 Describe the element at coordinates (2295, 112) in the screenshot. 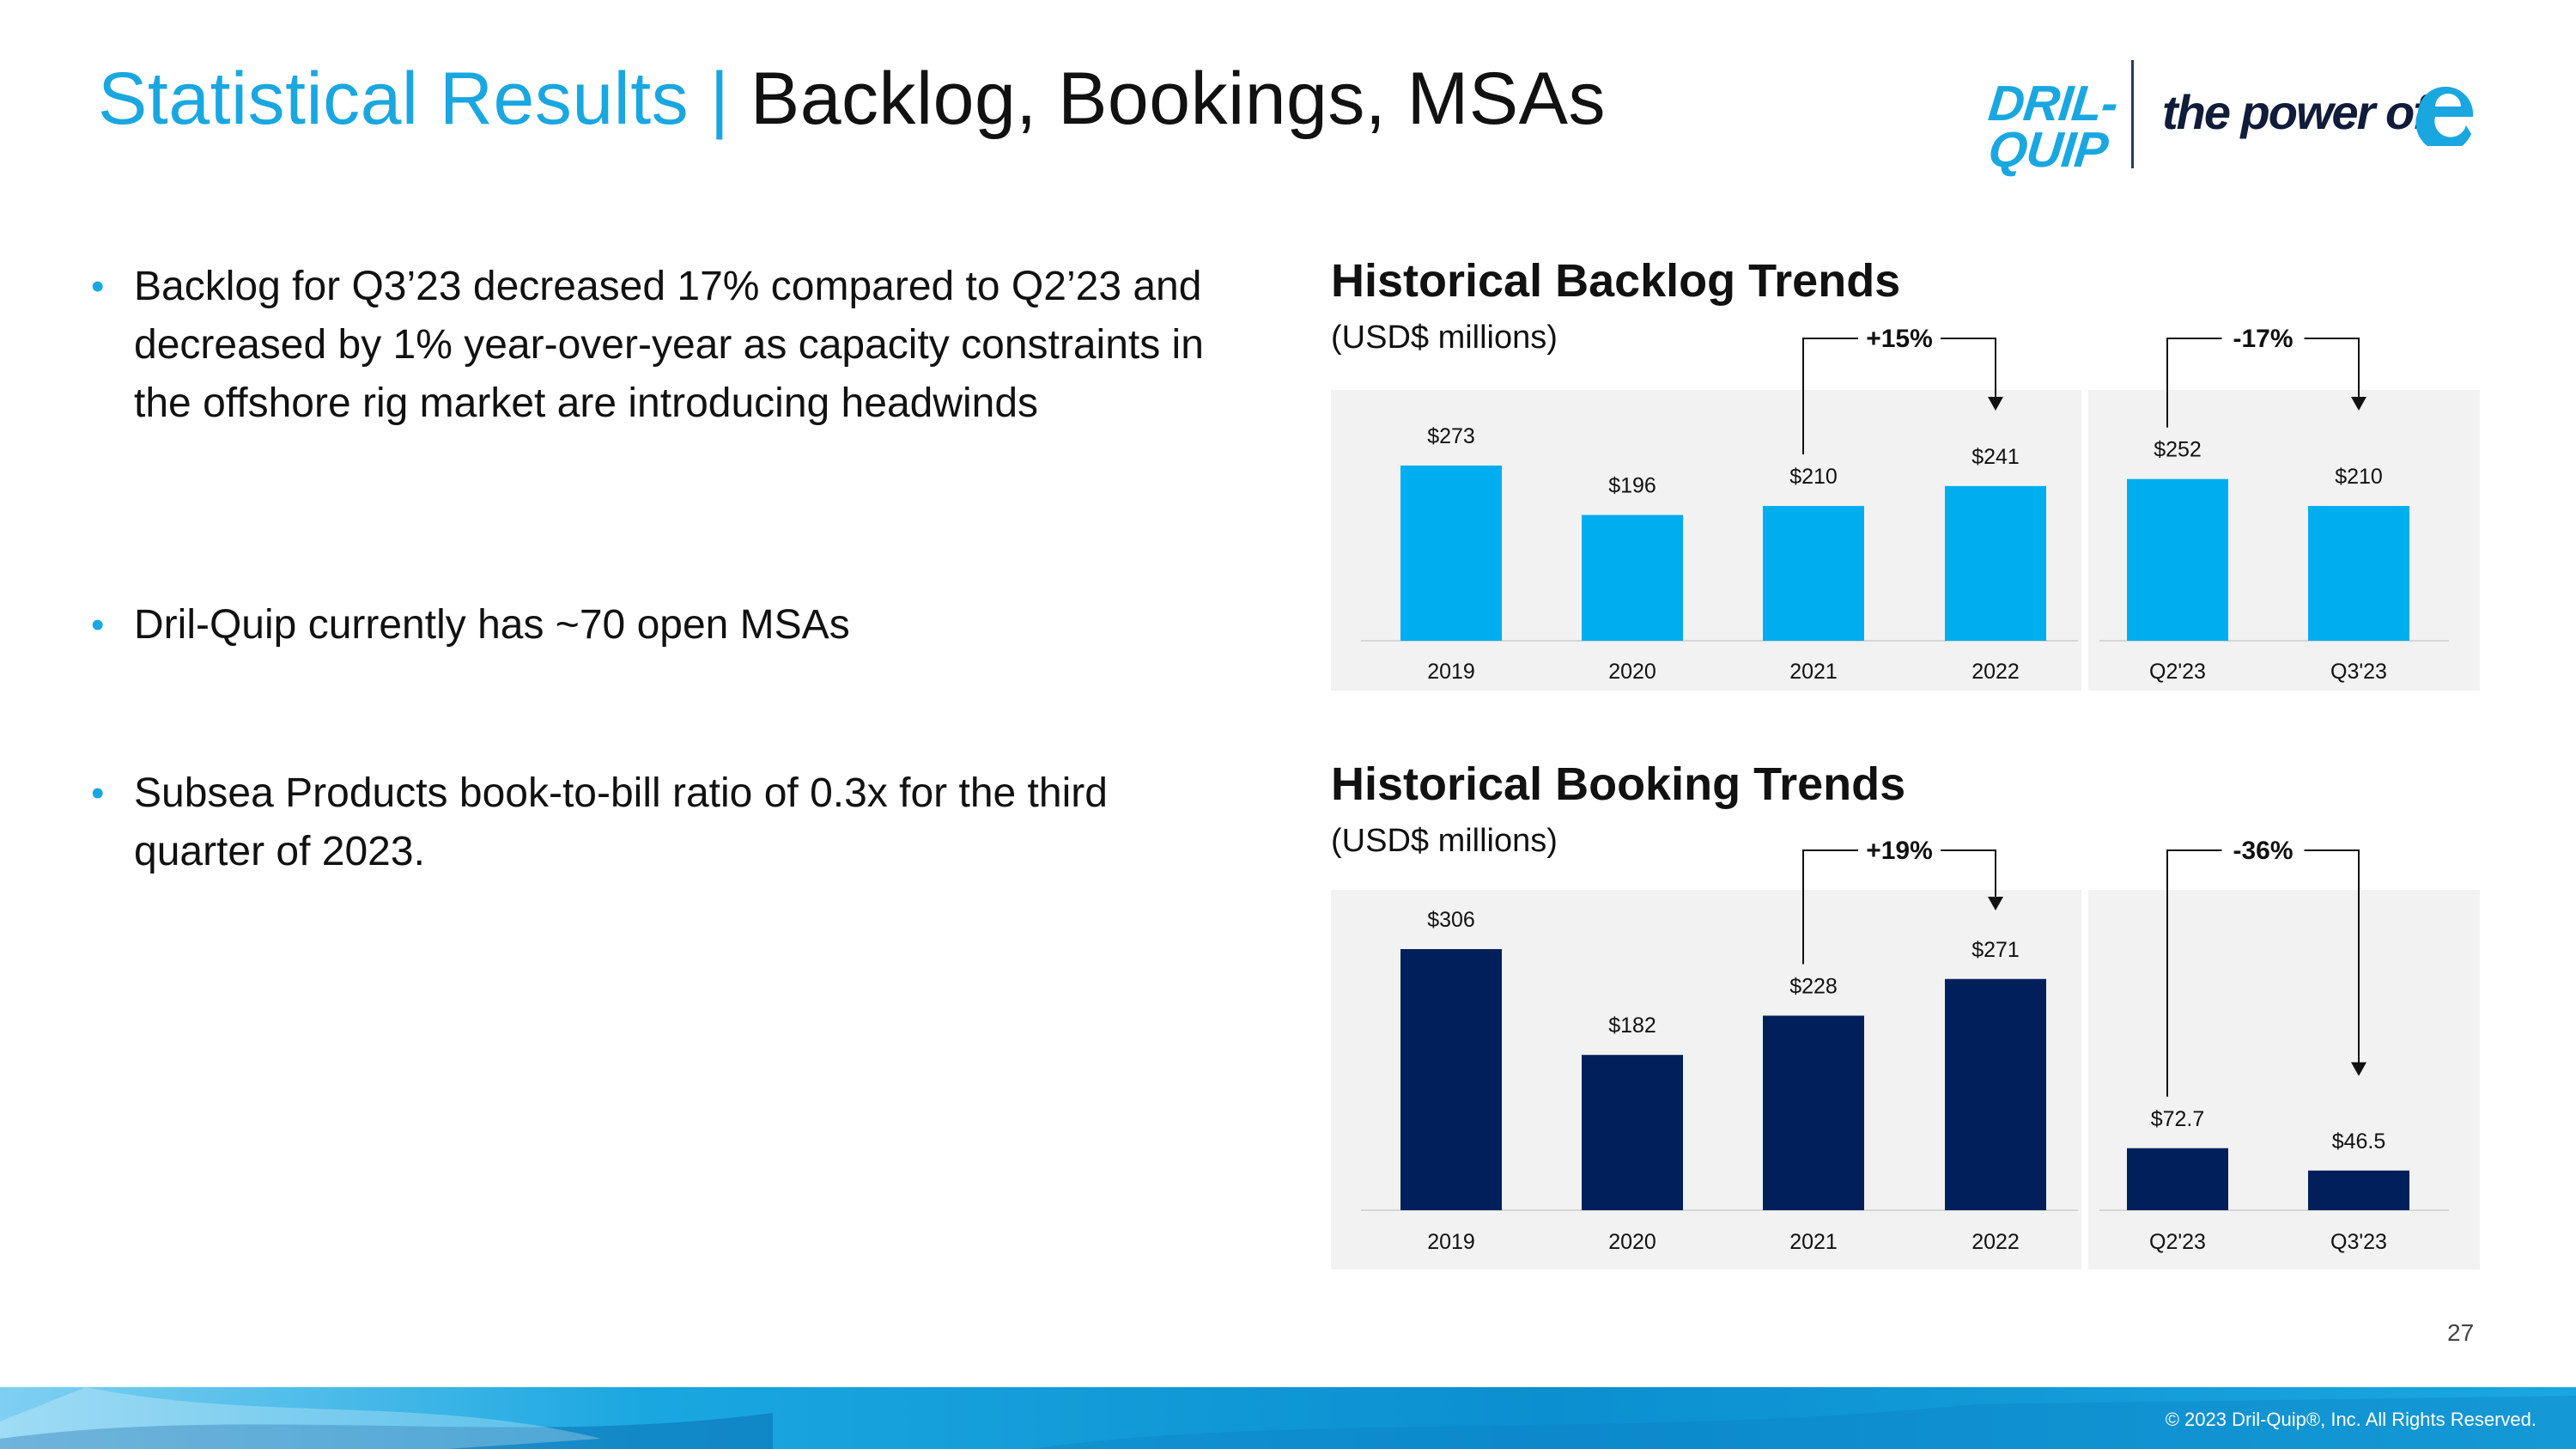

I see `logo-tagline: the power of` at that location.